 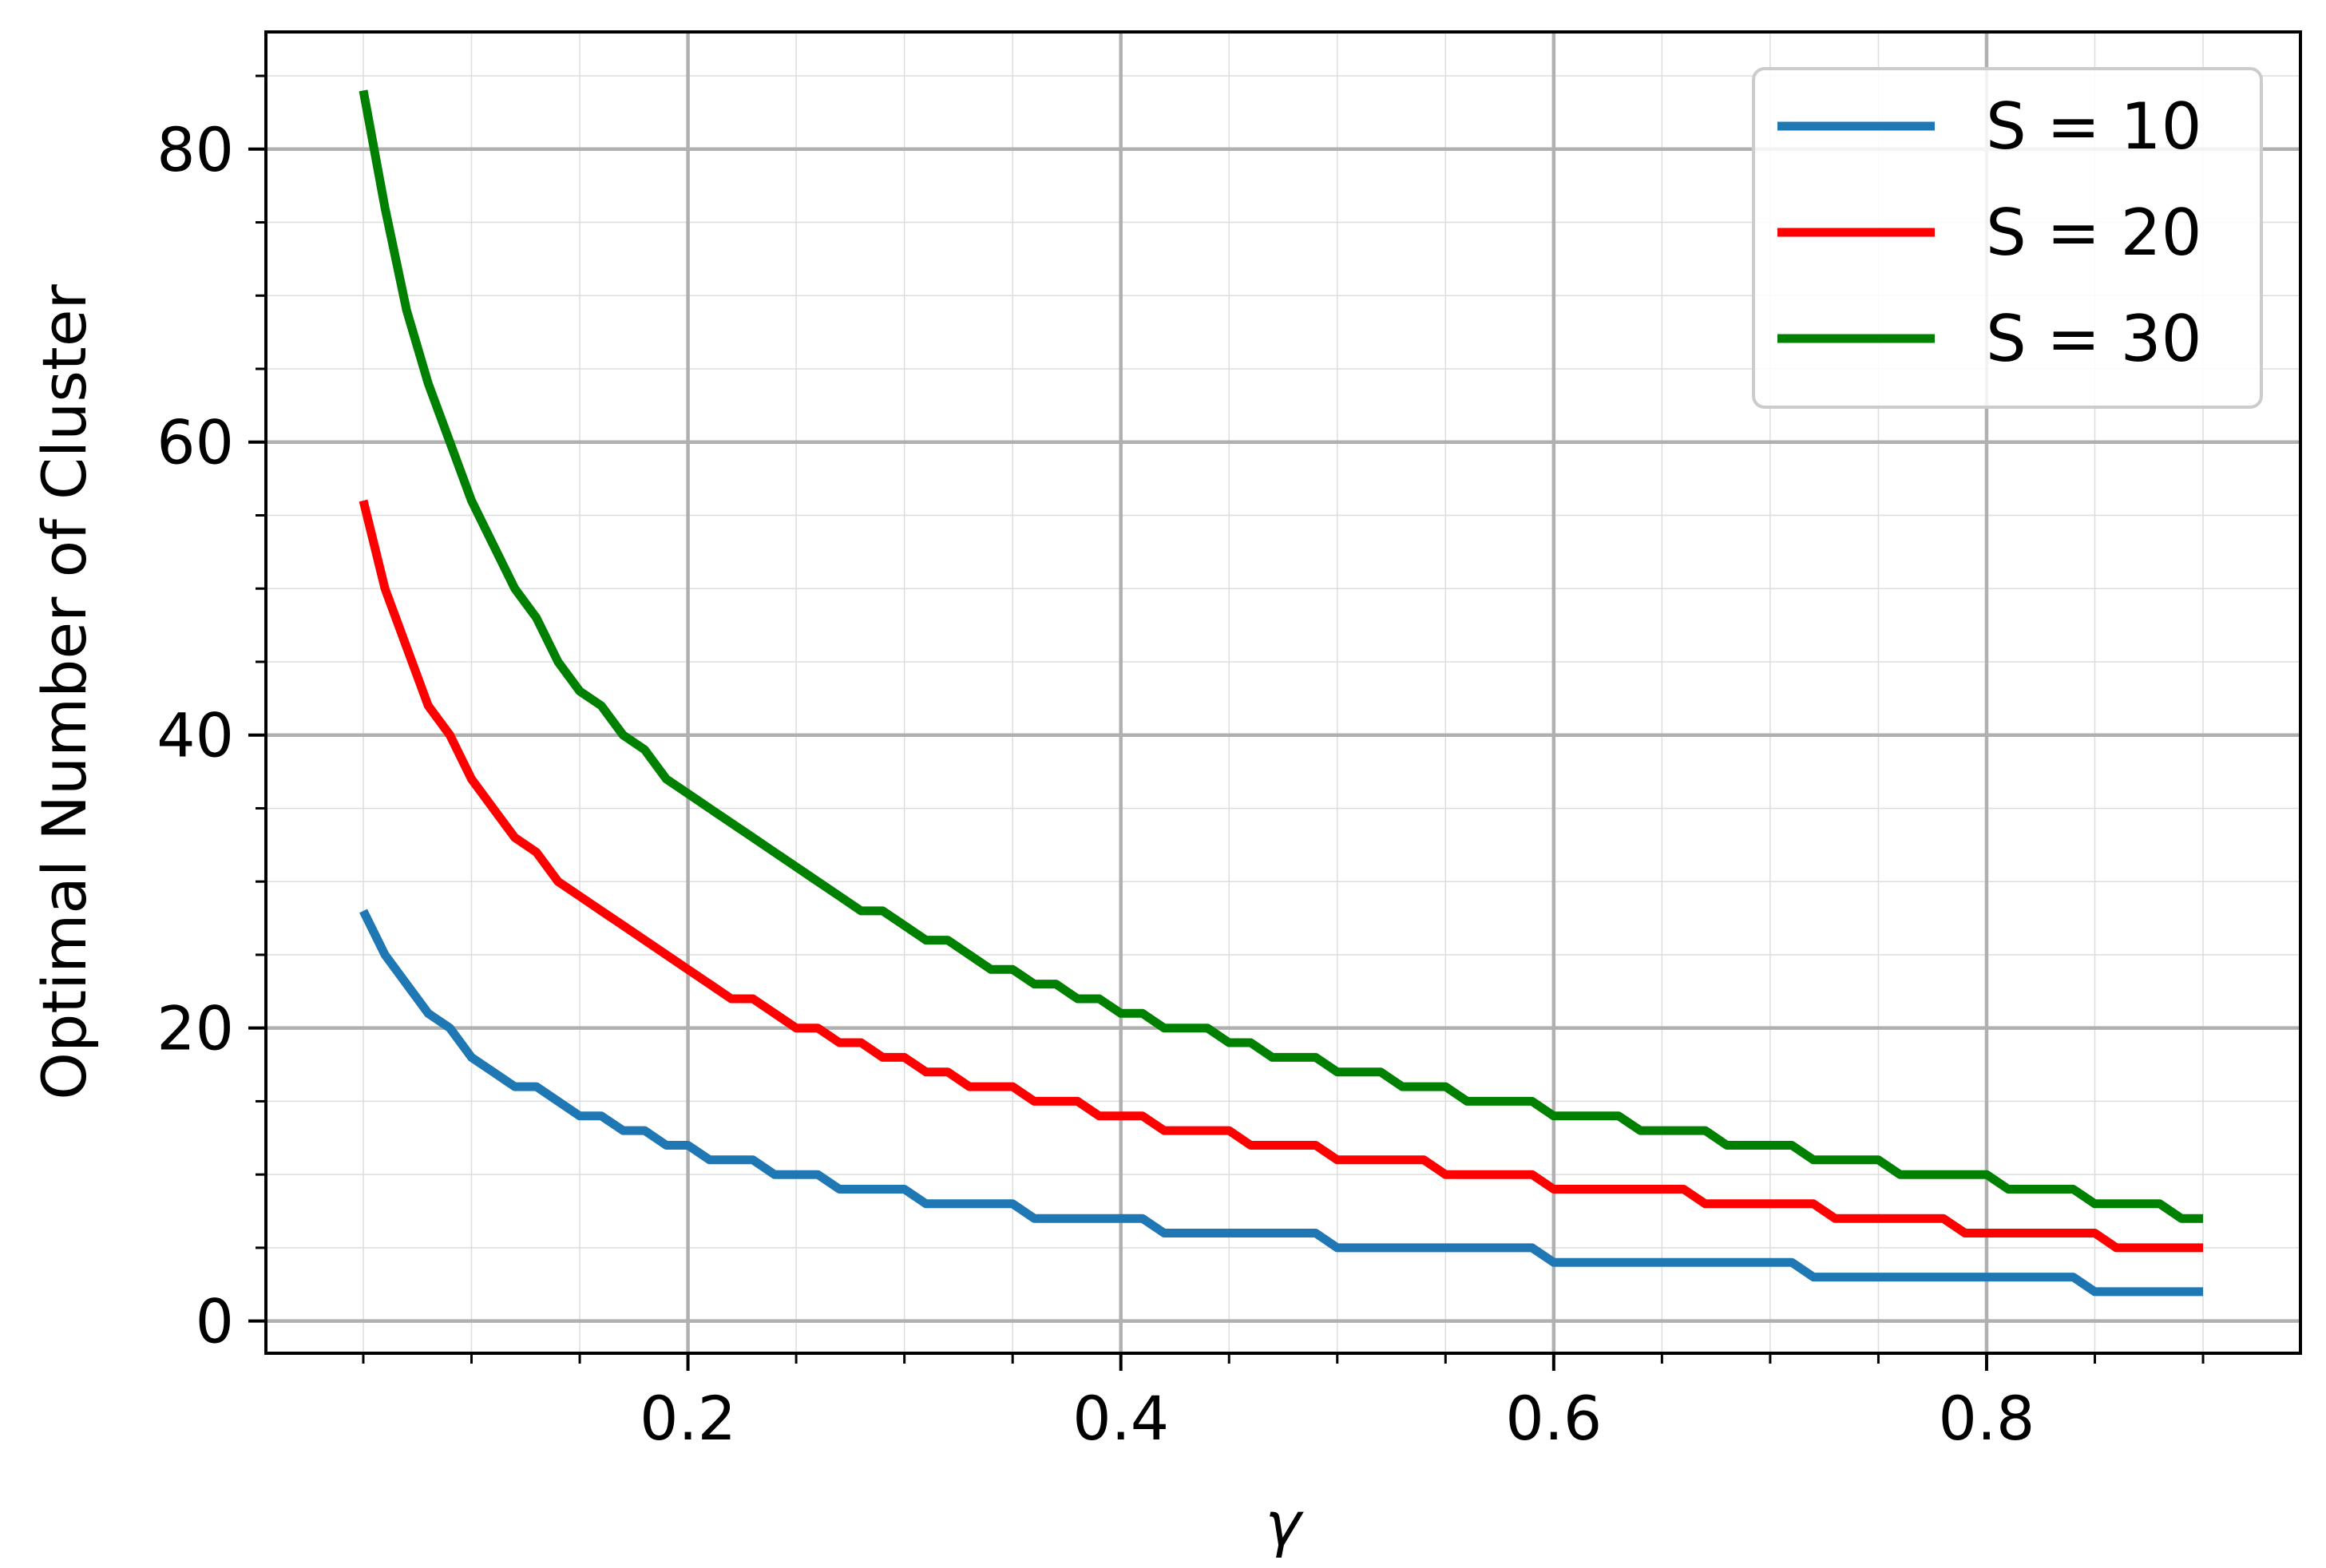 What do you see at coordinates (688, 1419) in the screenshot?
I see `x-tick-label: 0.2` at bounding box center [688, 1419].